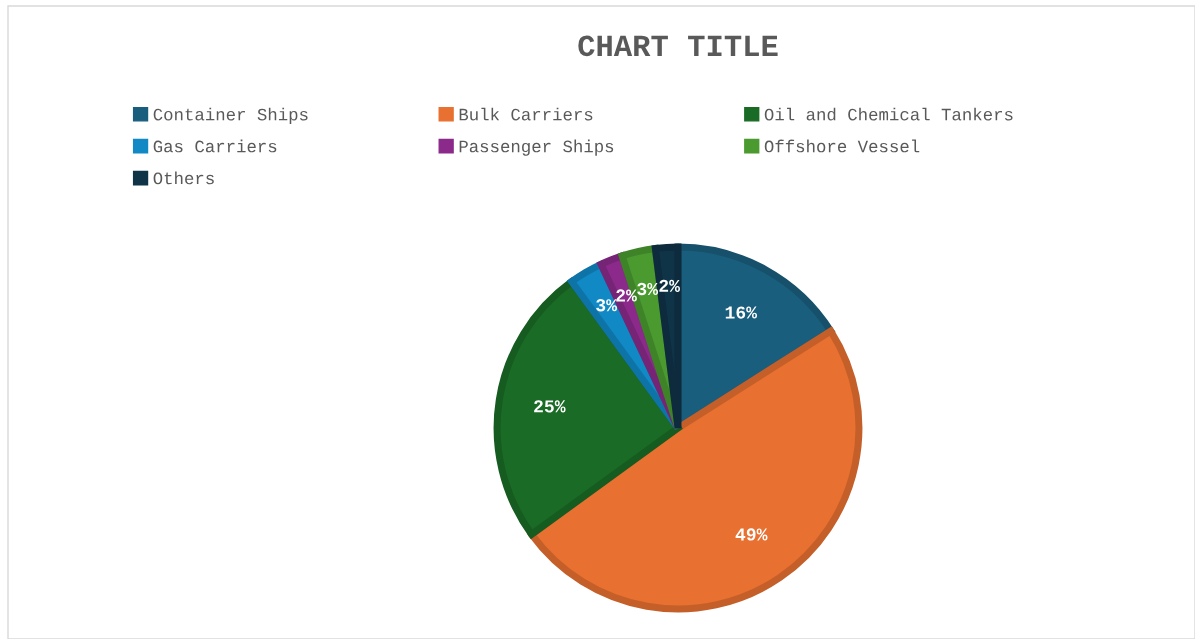  What do you see at coordinates (230, 115) in the screenshot?
I see `legend-label: Container Ships` at bounding box center [230, 115].